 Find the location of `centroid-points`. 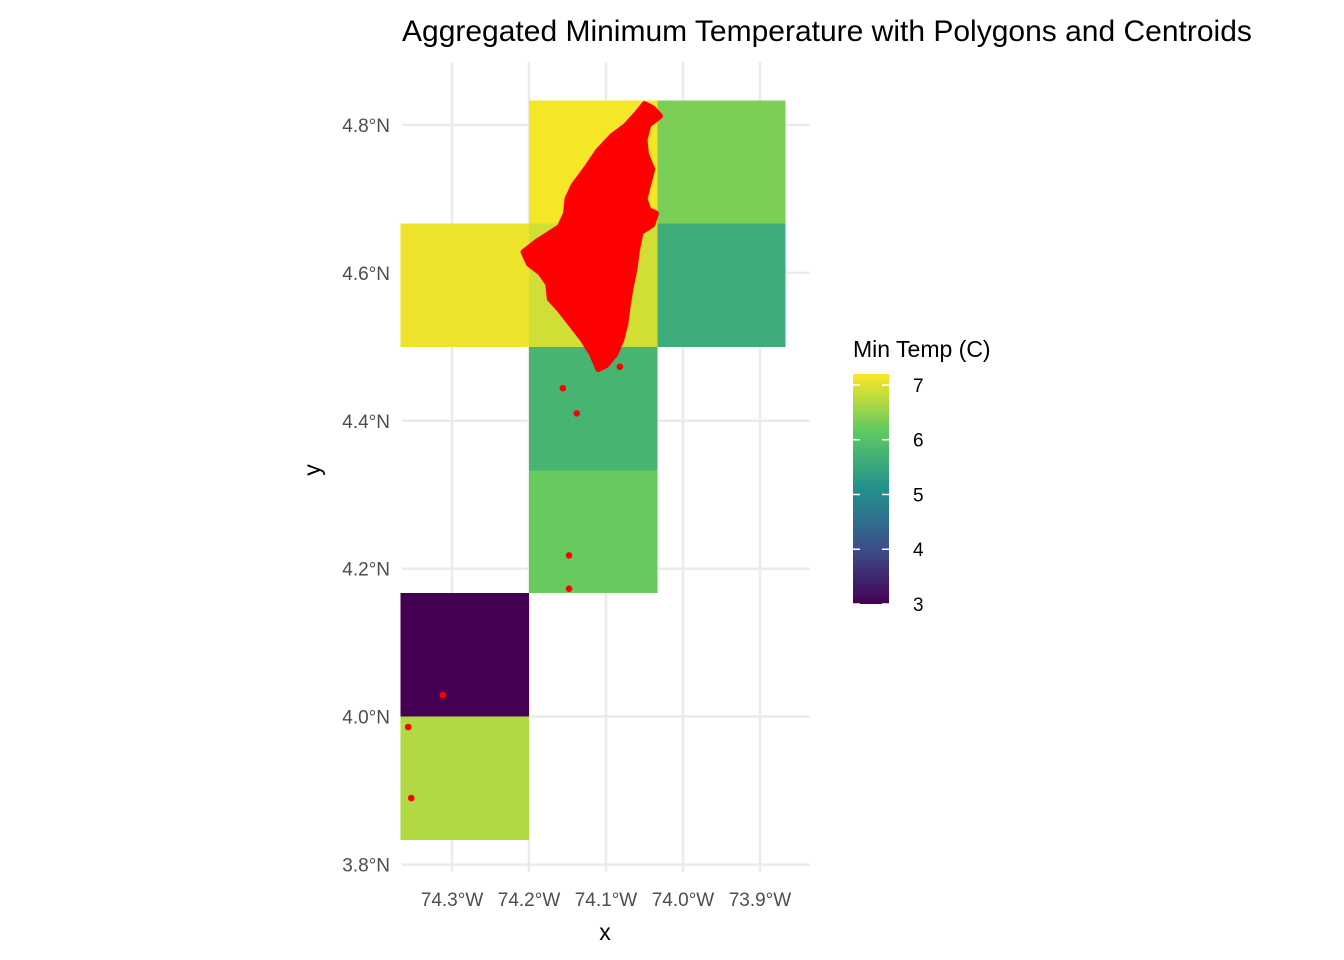

centroid-points is located at coordinates (514, 582).